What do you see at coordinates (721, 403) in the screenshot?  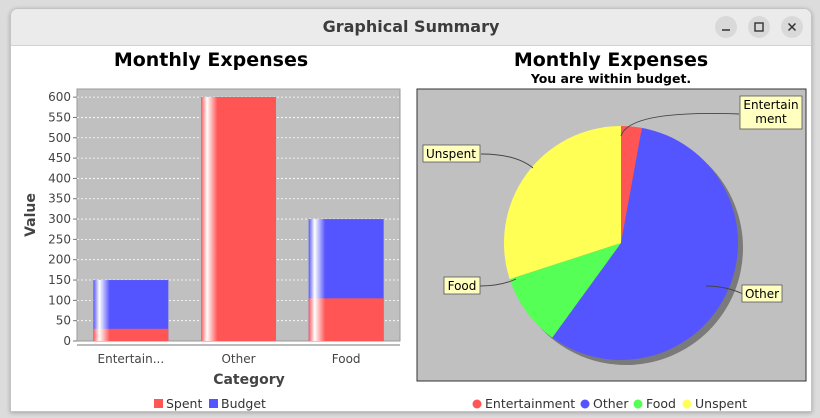 I see `legend-label-unspent: Unspent` at bounding box center [721, 403].